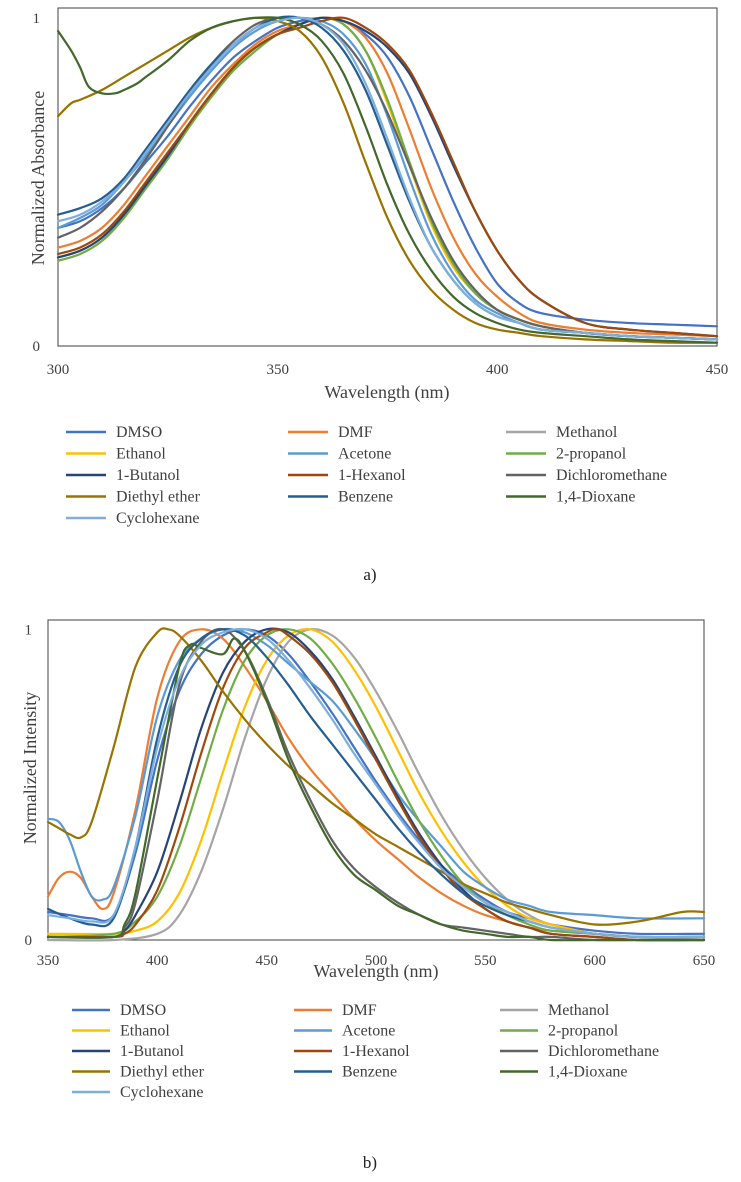 The height and width of the screenshot is (1182, 741). Describe the element at coordinates (370, 1162) in the screenshot. I see `chart-b-caption: b)` at that location.